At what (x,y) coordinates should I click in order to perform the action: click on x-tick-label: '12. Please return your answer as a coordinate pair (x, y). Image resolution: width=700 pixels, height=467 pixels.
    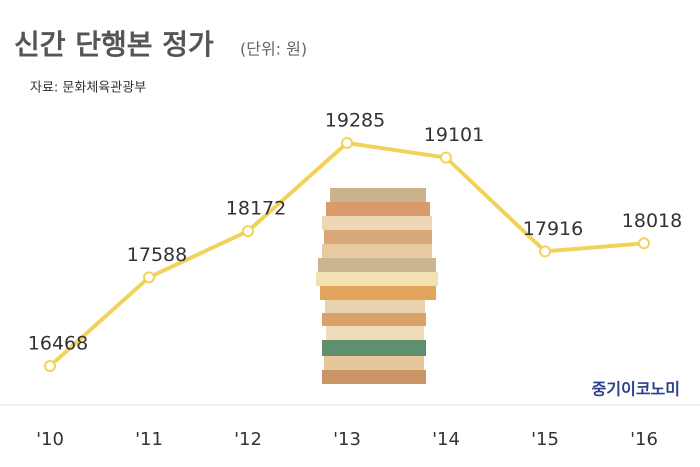
    Looking at the image, I should click on (248, 439).